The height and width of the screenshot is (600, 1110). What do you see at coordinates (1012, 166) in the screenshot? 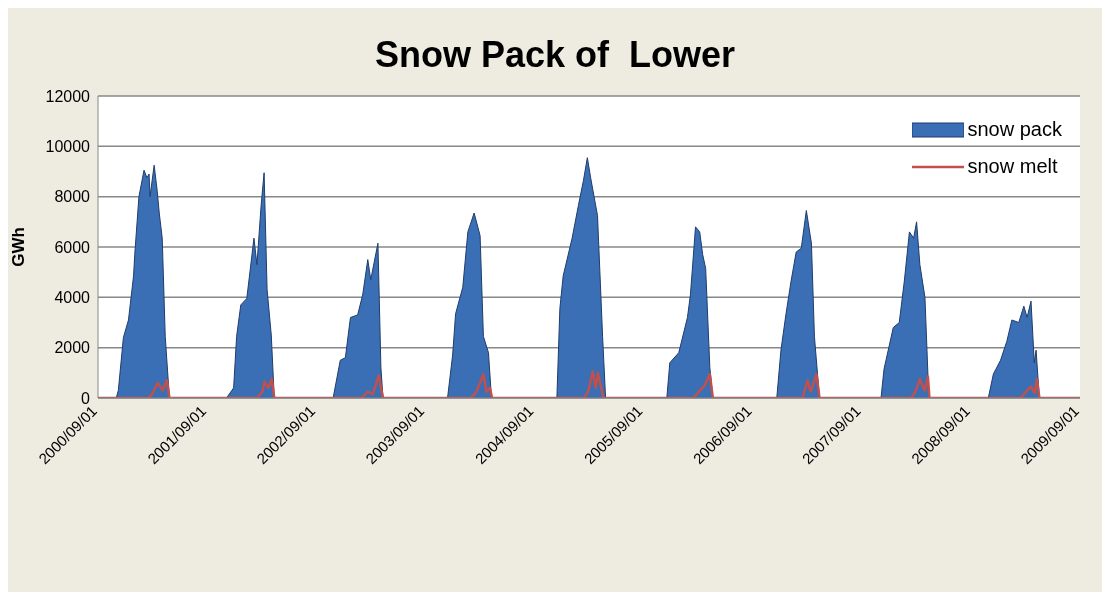
I see `legend-label: snow melt` at bounding box center [1012, 166].